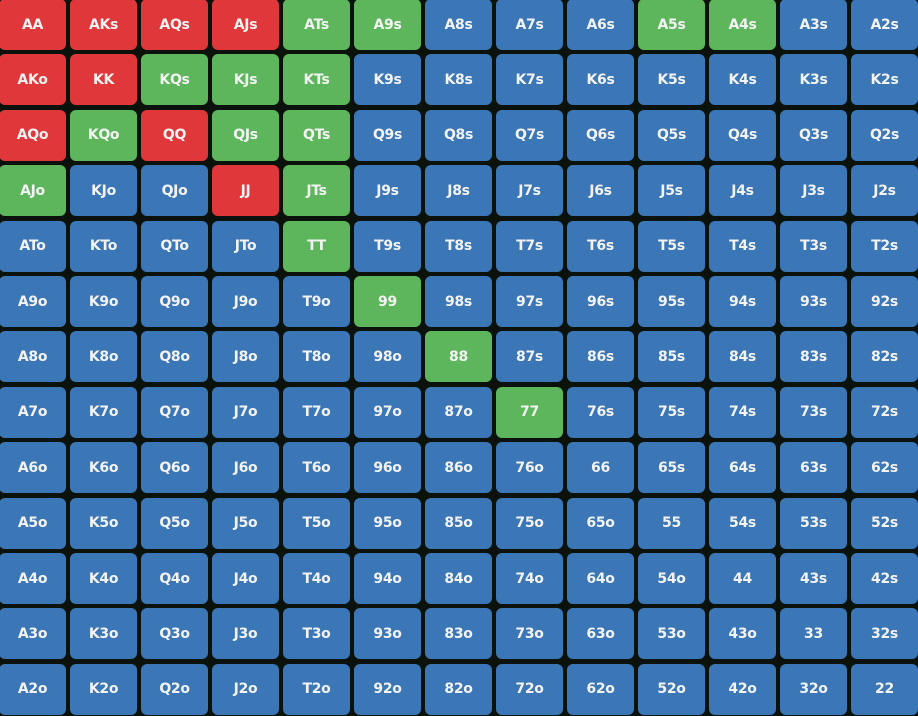 This screenshot has width=918, height=716. What do you see at coordinates (458, 578) in the screenshot?
I see `hand-cell-84o: 84o` at bounding box center [458, 578].